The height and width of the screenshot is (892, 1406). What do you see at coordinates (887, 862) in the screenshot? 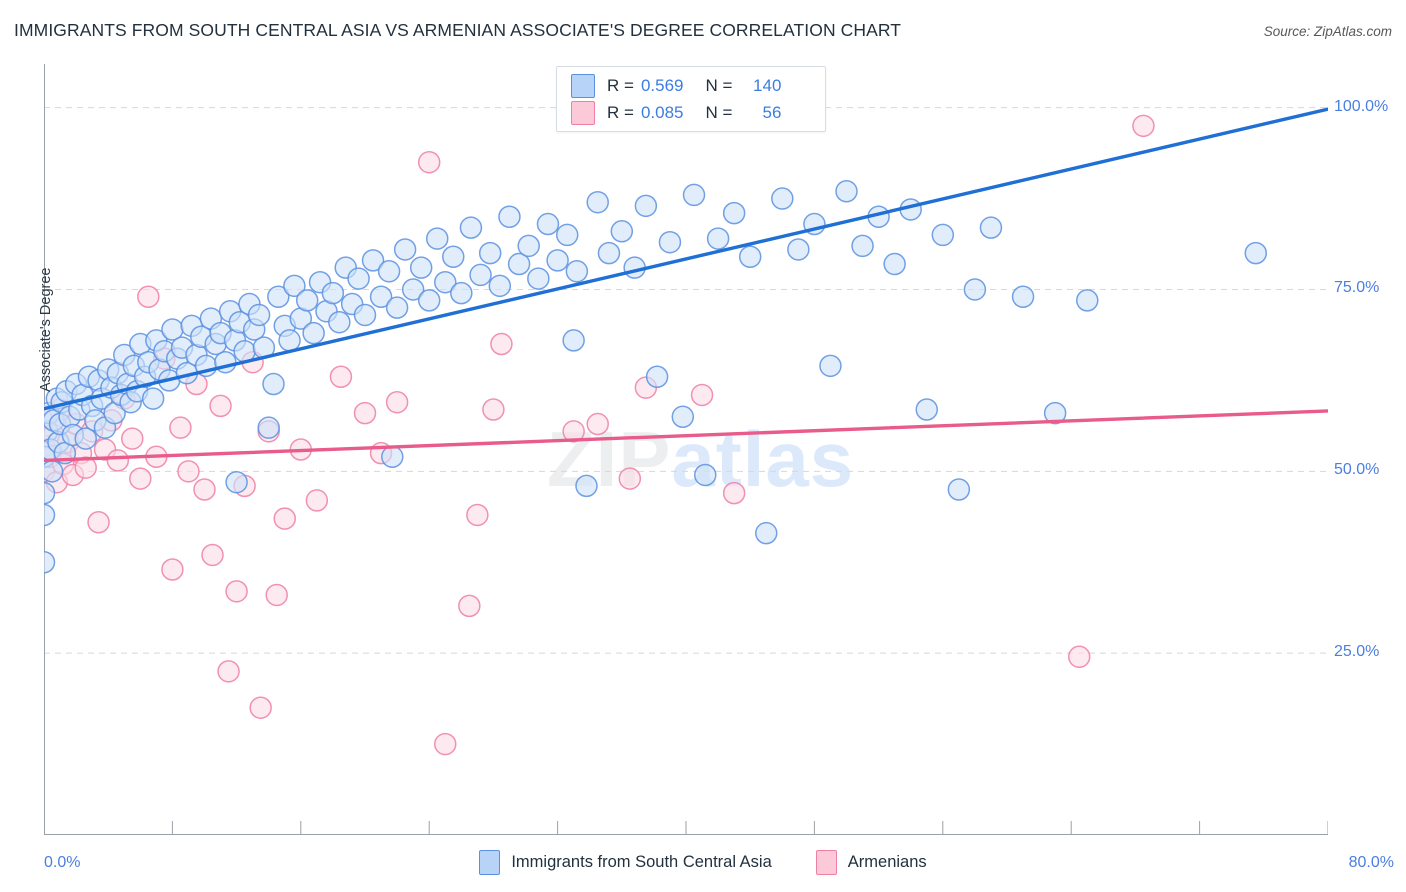
I see `legend-label: Armenians` at bounding box center [887, 862].